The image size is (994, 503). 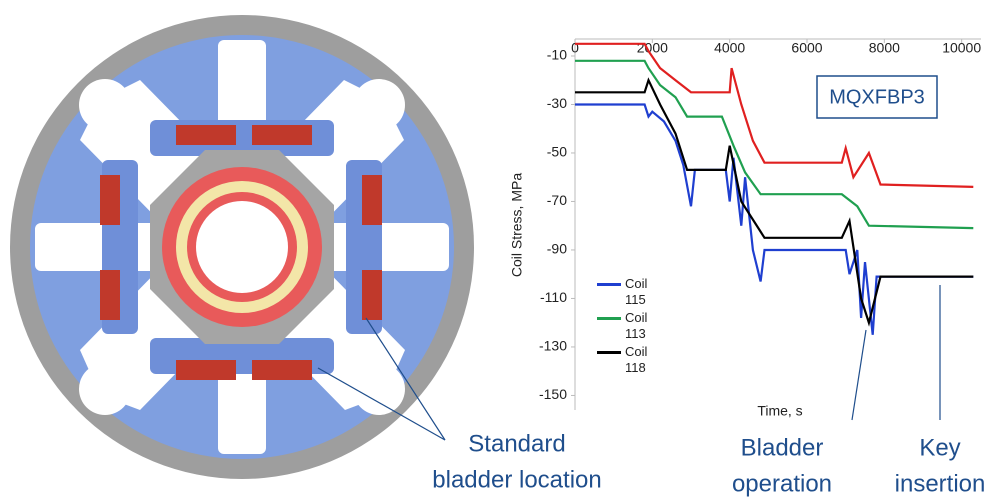 I want to click on x-tick-label: 8000, so click(x=884, y=48).